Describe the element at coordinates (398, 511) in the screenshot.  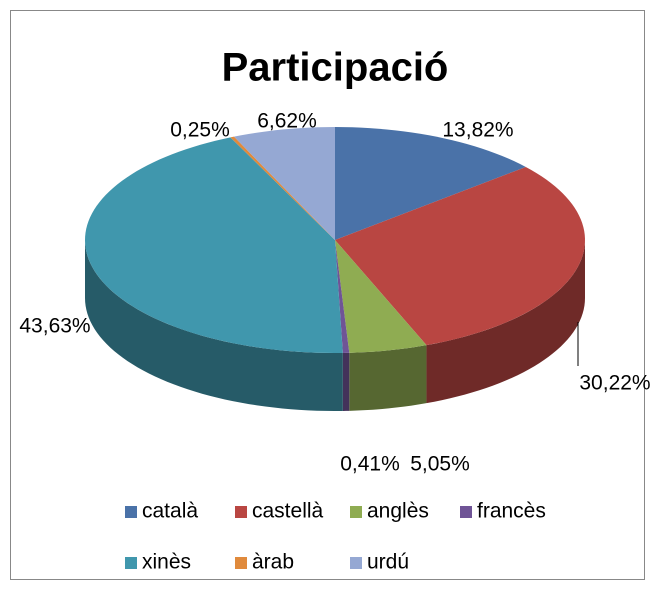
I see `legend-label: anglès` at that location.